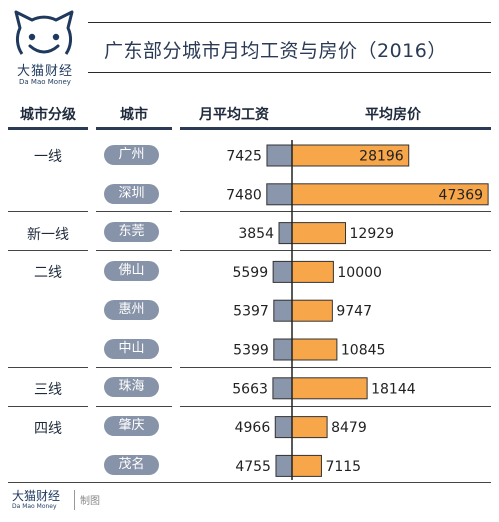  What do you see at coordinates (253, 467) in the screenshot?
I see `wage-value-label: 4755` at bounding box center [253, 467].